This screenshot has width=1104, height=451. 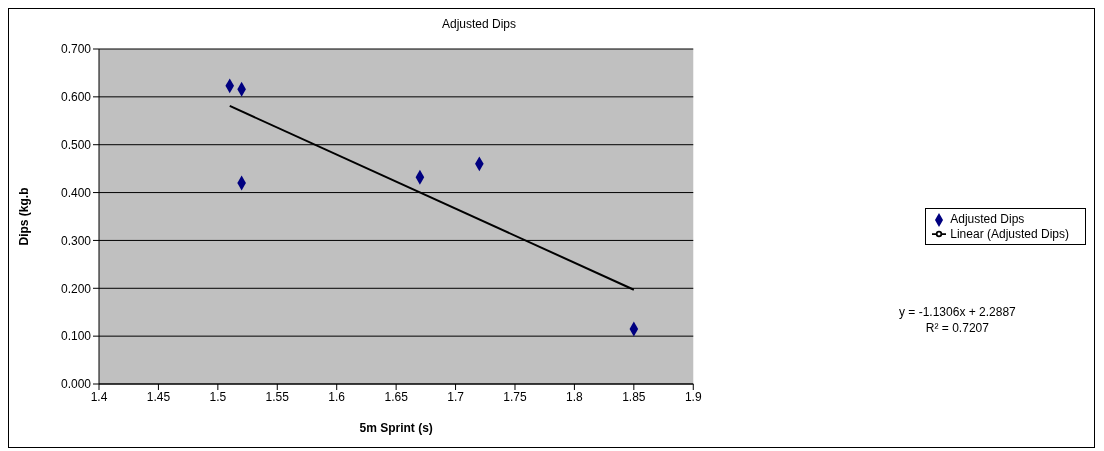 I want to click on y-tick-label: 0.000, so click(x=76, y=384).